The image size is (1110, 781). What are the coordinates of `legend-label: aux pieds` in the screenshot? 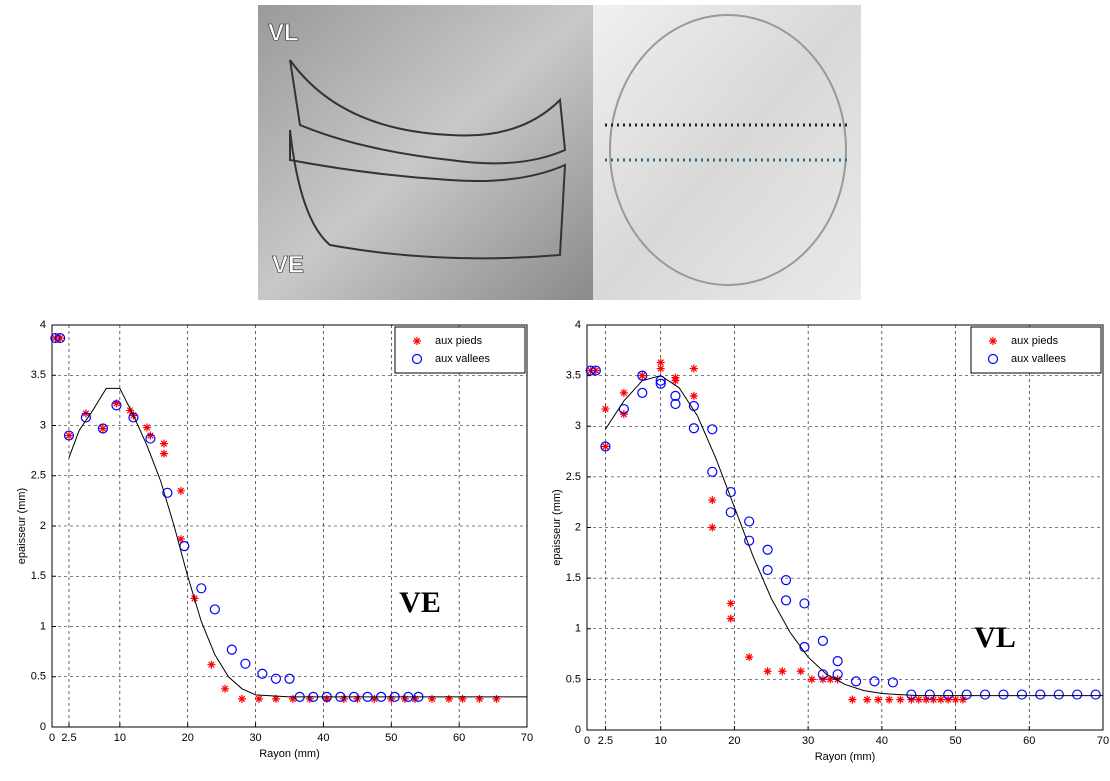 It's located at (459, 341).